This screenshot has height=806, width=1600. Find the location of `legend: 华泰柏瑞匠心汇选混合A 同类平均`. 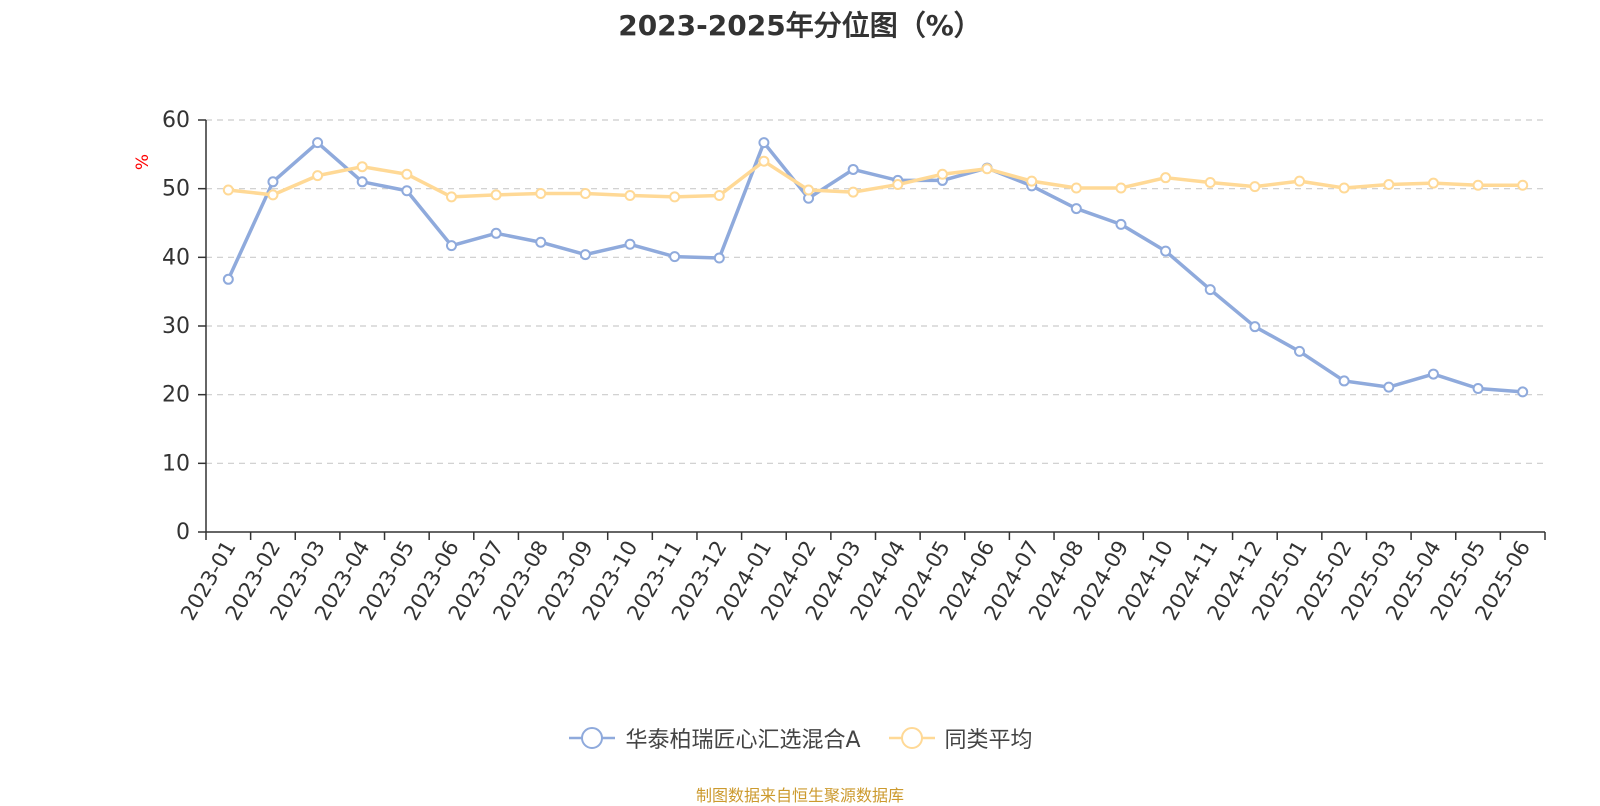

legend: 华泰柏瑞匠心汇选混合A 同类平均 is located at coordinates (800, 738).